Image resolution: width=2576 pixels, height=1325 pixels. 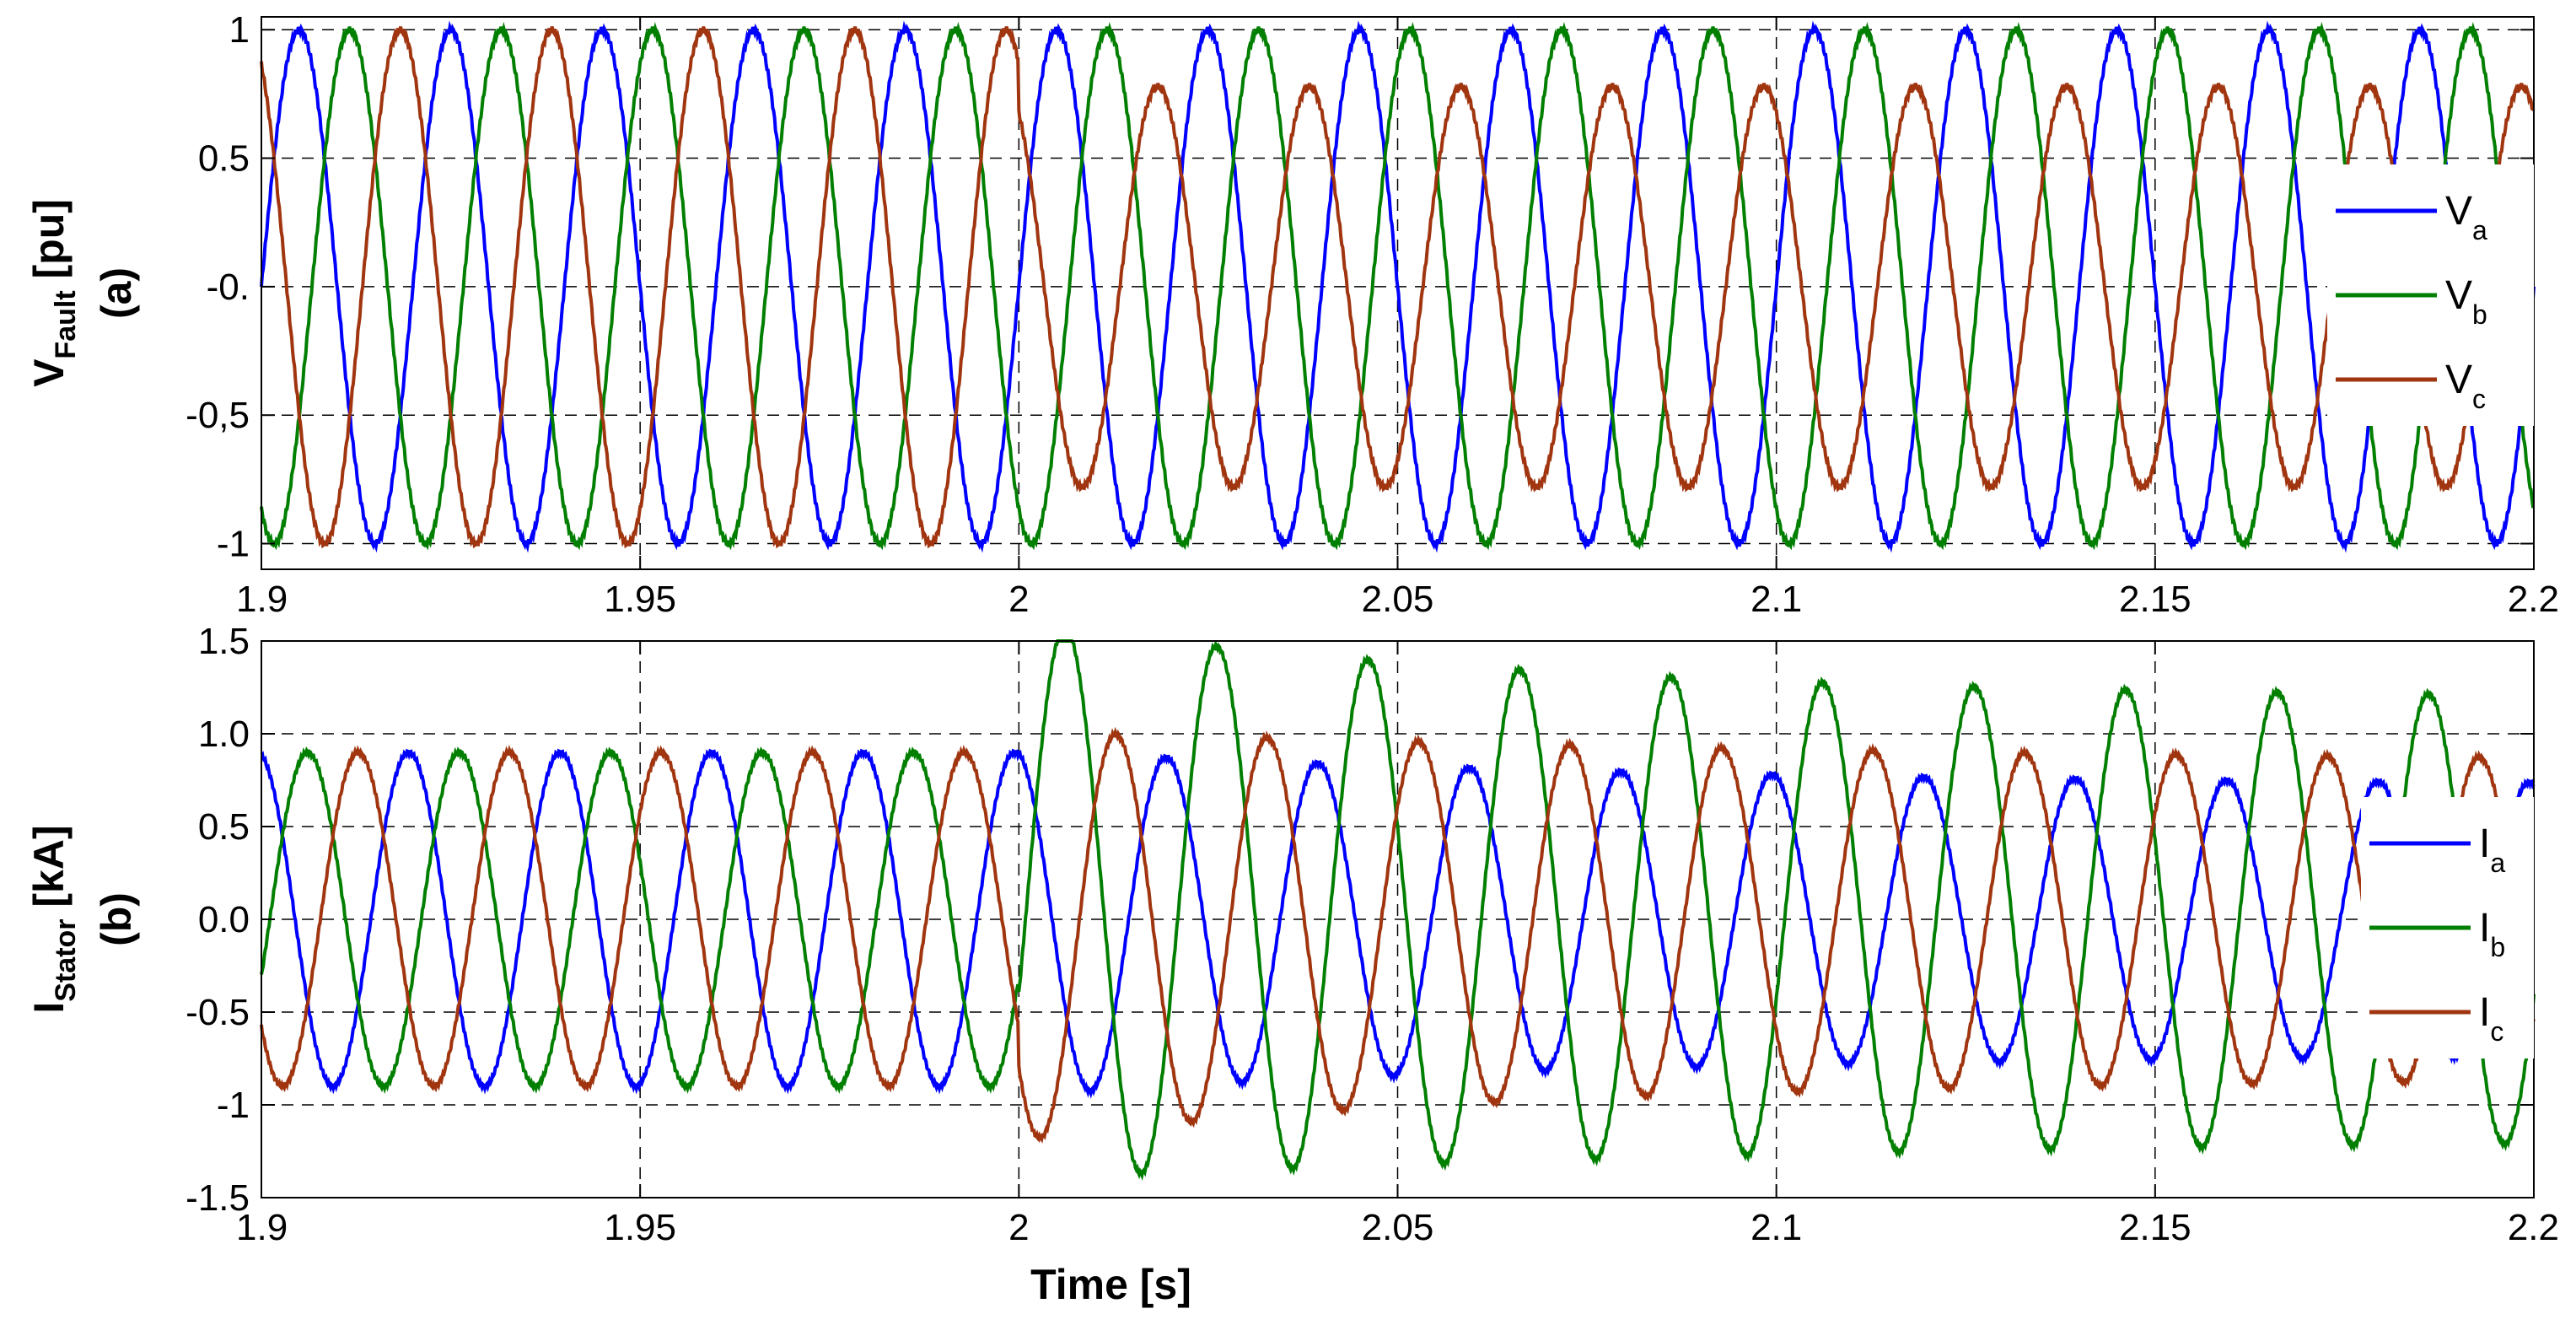 What do you see at coordinates (116, 293) in the screenshot?
I see `panel-label: (a)` at bounding box center [116, 293].